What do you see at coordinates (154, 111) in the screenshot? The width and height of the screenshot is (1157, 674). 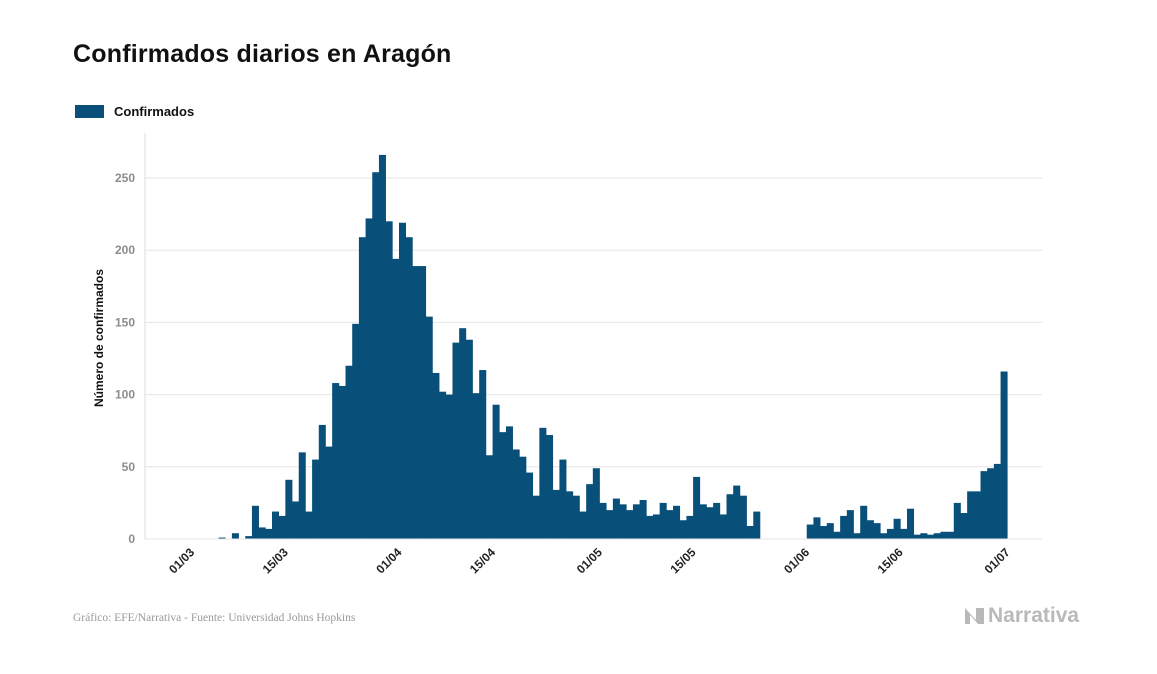 I see `legend-label: Confirmados` at bounding box center [154, 111].